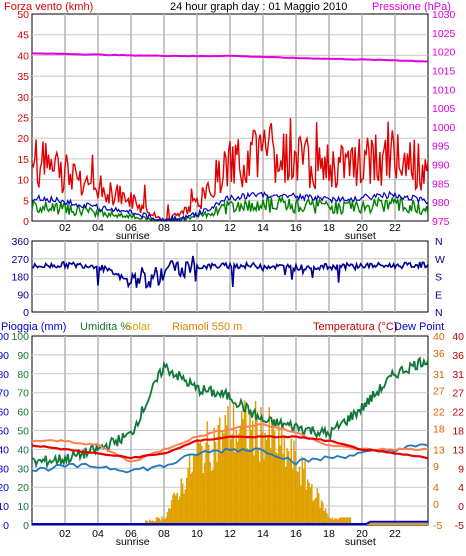 The image size is (466, 556). What do you see at coordinates (4, 488) in the screenshot?
I see `rain-y-tick: 20` at bounding box center [4, 488].